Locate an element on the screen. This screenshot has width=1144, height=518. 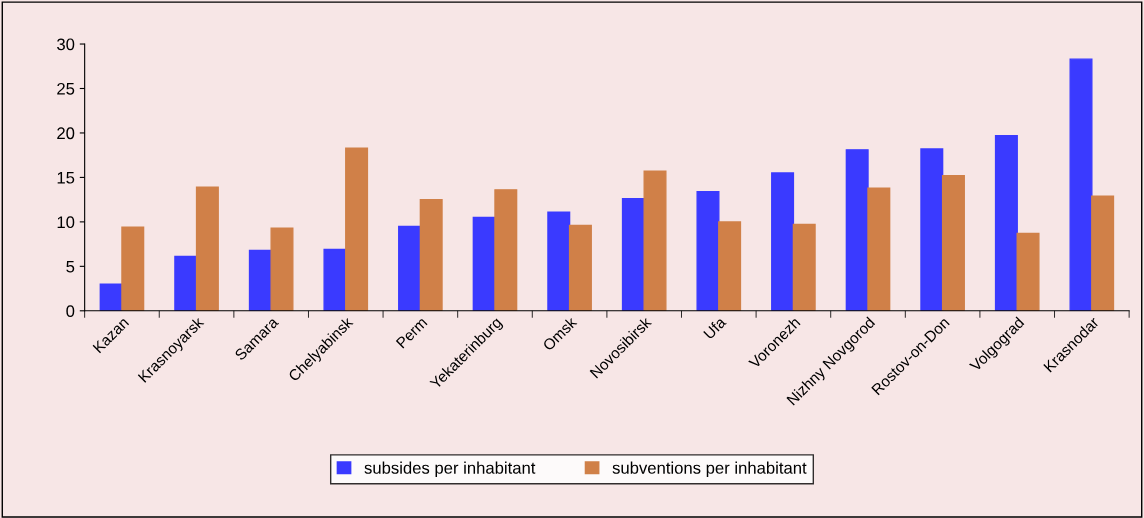
y-tick-label: 5 is located at coordinates (70, 266).